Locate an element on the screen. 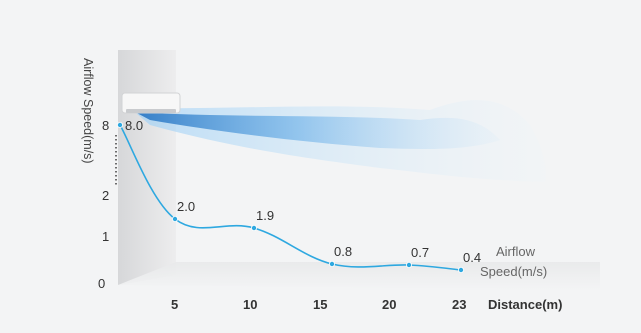 This screenshot has width=641, height=333. x-tick-label-15: 15 is located at coordinates (320, 304).